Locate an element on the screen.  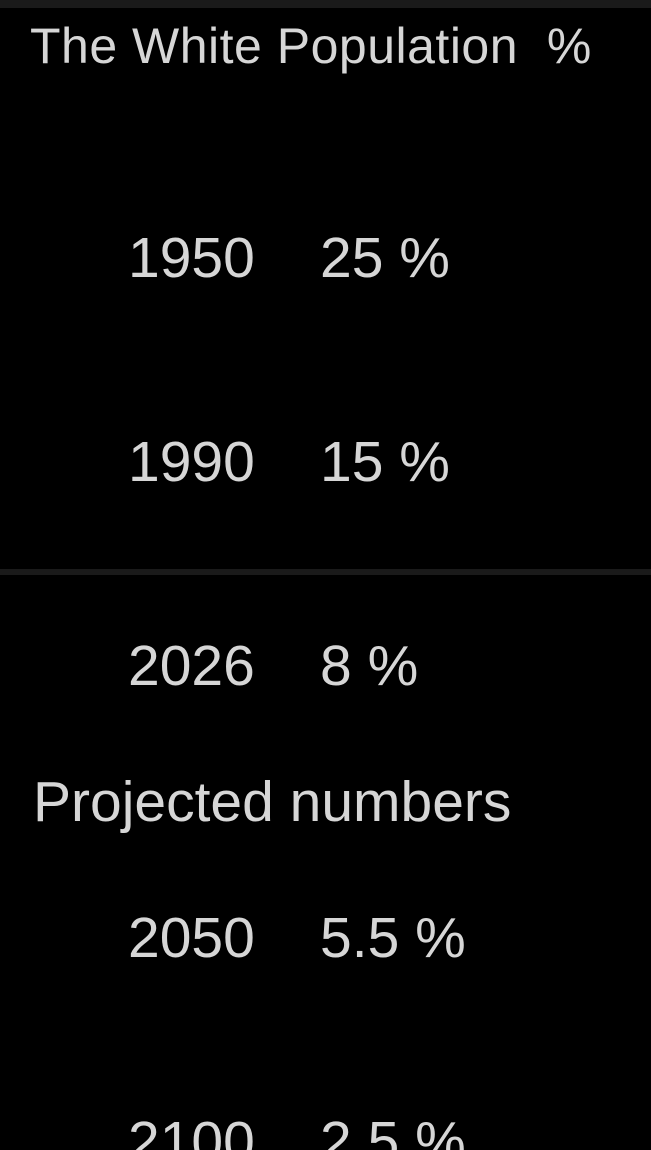
year-label: 1990 is located at coordinates (191, 462).